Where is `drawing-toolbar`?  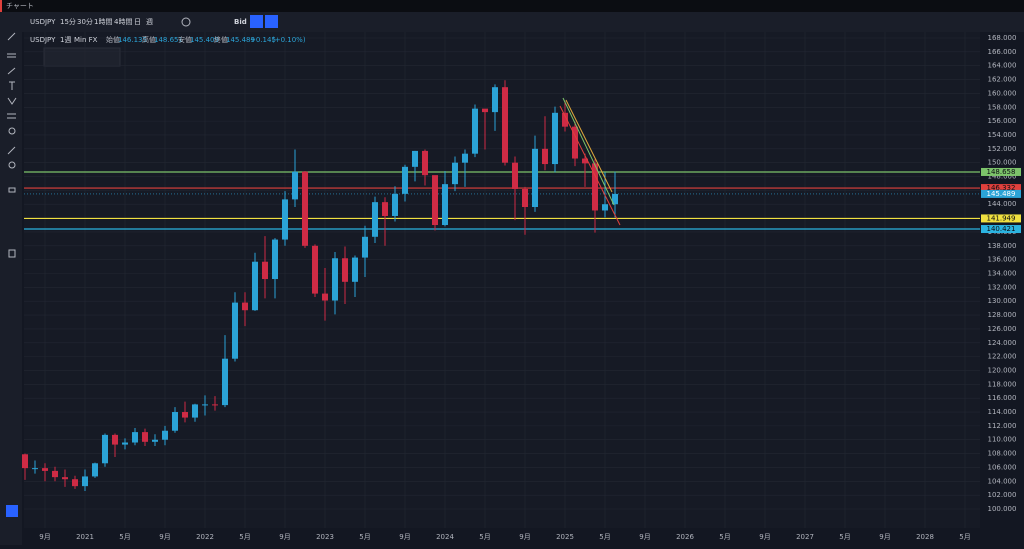 drawing-toolbar is located at coordinates (82, 57).